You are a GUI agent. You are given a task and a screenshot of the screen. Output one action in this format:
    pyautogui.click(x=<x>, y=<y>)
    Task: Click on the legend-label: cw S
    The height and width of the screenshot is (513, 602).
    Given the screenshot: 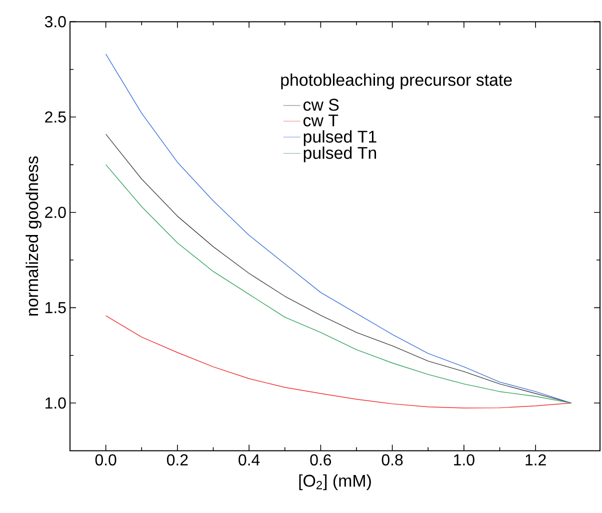 What is the action you would take?
    pyautogui.click(x=321, y=104)
    